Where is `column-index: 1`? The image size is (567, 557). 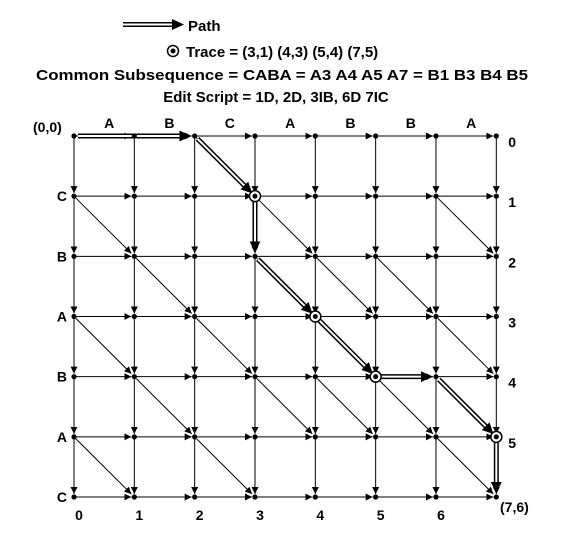
column-index: 1 is located at coordinates (139, 515).